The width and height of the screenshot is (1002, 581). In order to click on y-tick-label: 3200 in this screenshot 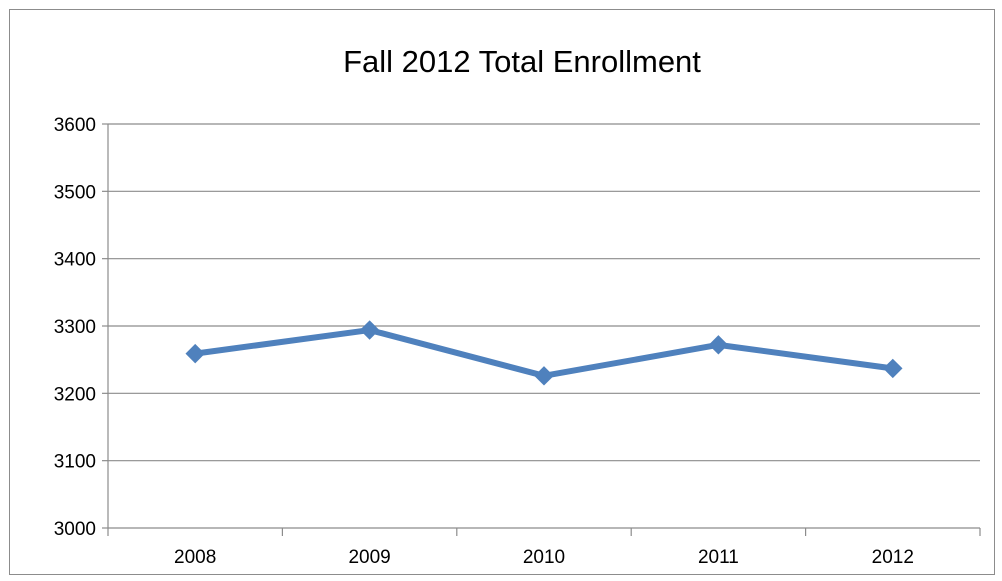, I will do `click(75, 394)`.